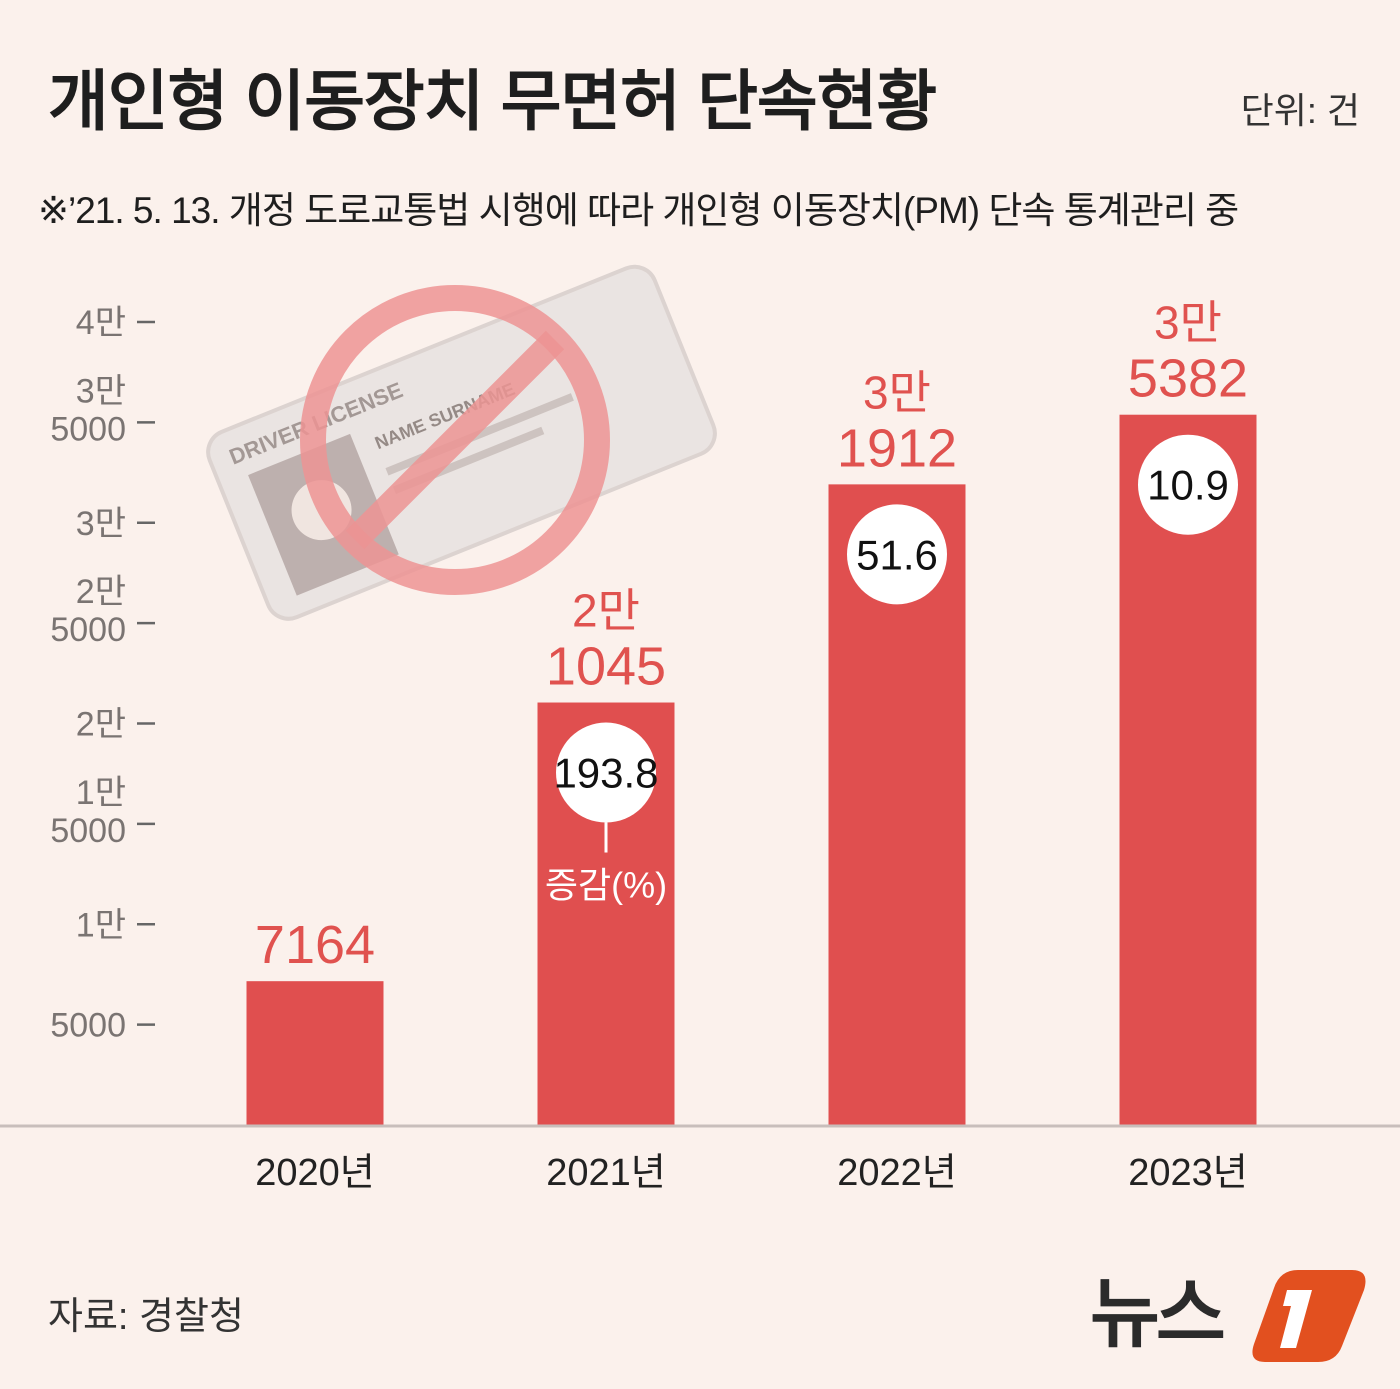 The image size is (1400, 1389). I want to click on x-tick-label: 2022년, so click(897, 1173).